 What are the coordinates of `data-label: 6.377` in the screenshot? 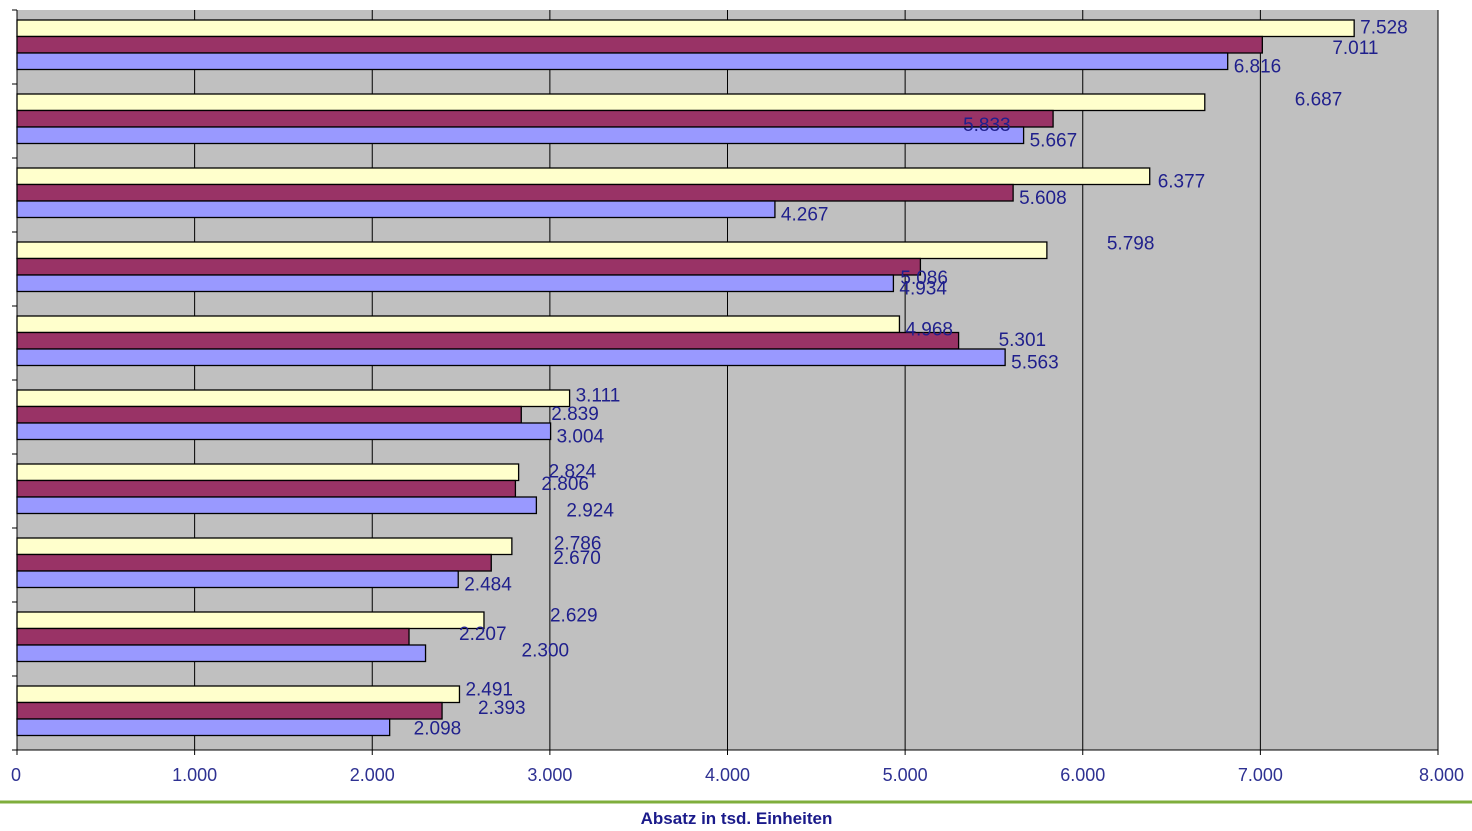 It's located at (1182, 181).